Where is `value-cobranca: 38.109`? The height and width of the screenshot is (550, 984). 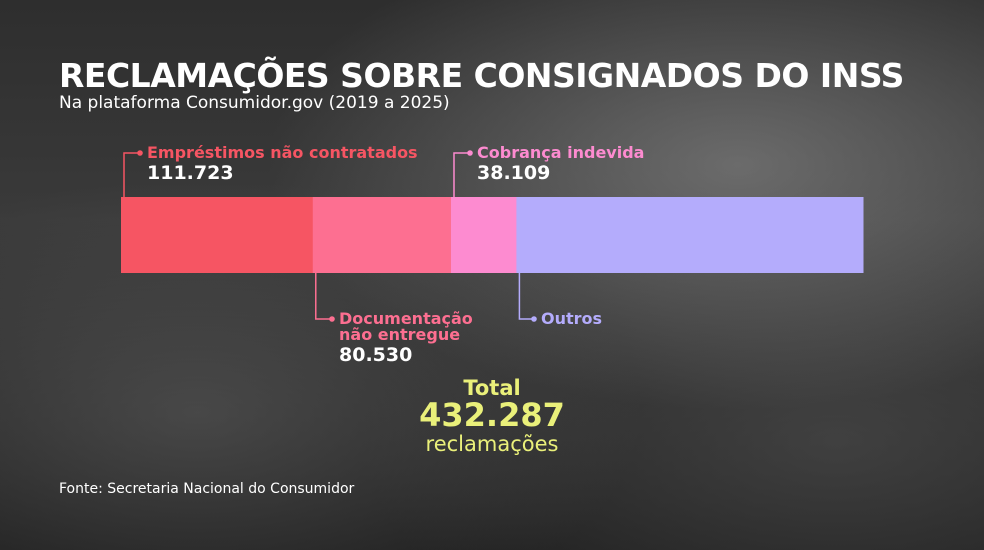
value-cobranca: 38.109 is located at coordinates (514, 173).